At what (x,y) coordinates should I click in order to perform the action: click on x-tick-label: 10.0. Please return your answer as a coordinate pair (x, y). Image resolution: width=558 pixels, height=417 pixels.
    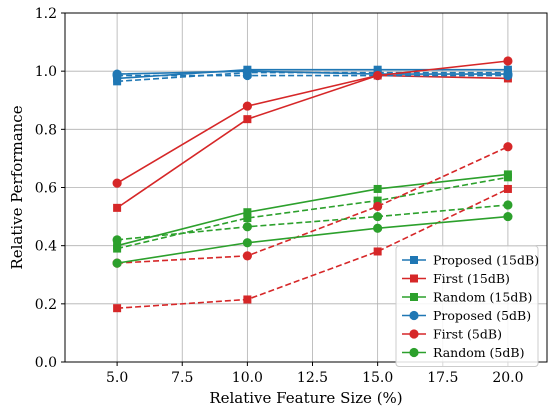
    Looking at the image, I should click on (247, 378).